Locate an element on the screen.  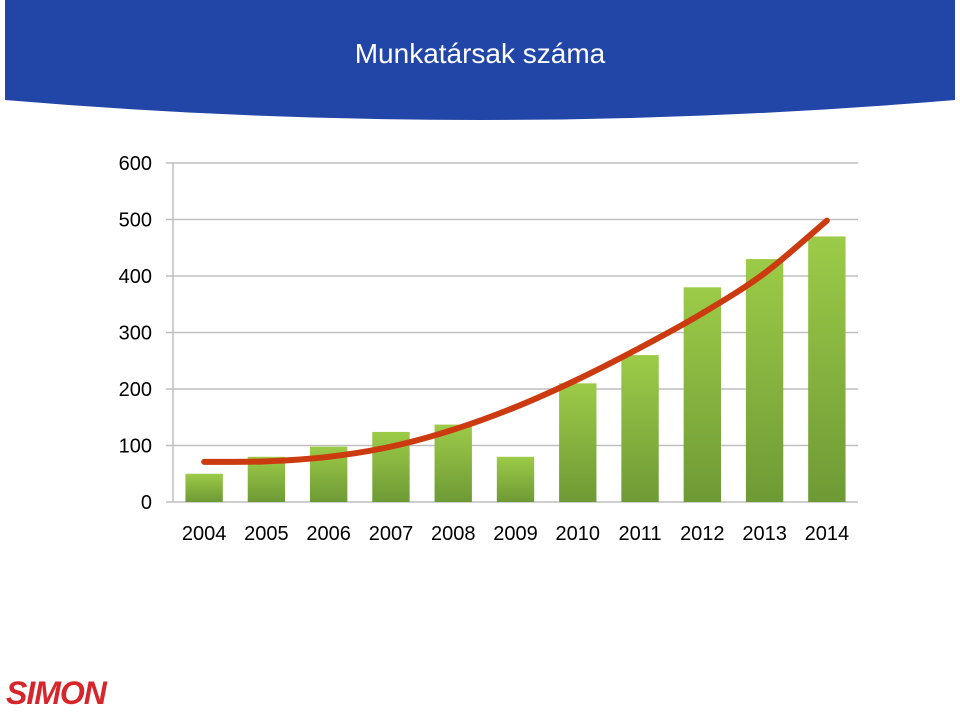
bar-2009 is located at coordinates (515, 479).